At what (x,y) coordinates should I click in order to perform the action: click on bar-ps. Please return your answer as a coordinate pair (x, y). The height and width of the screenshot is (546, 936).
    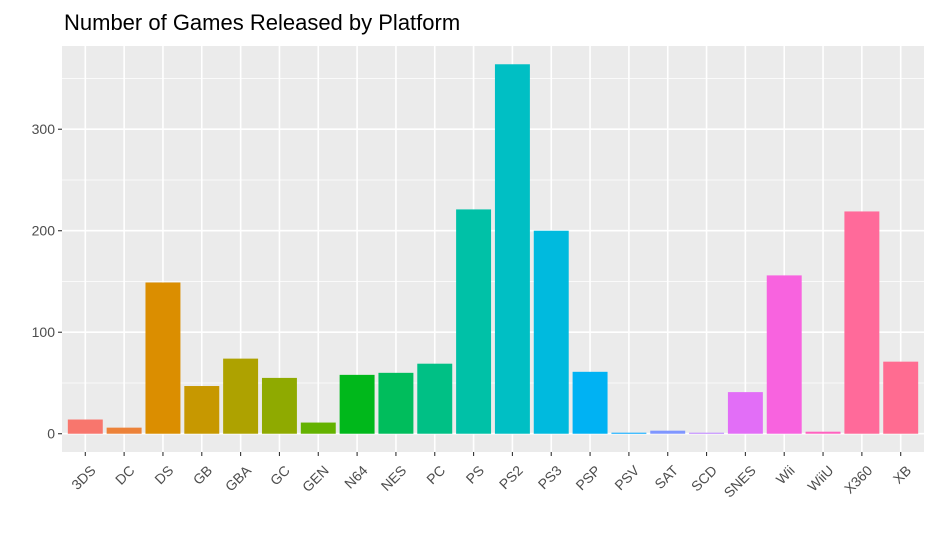
    Looking at the image, I should click on (474, 321).